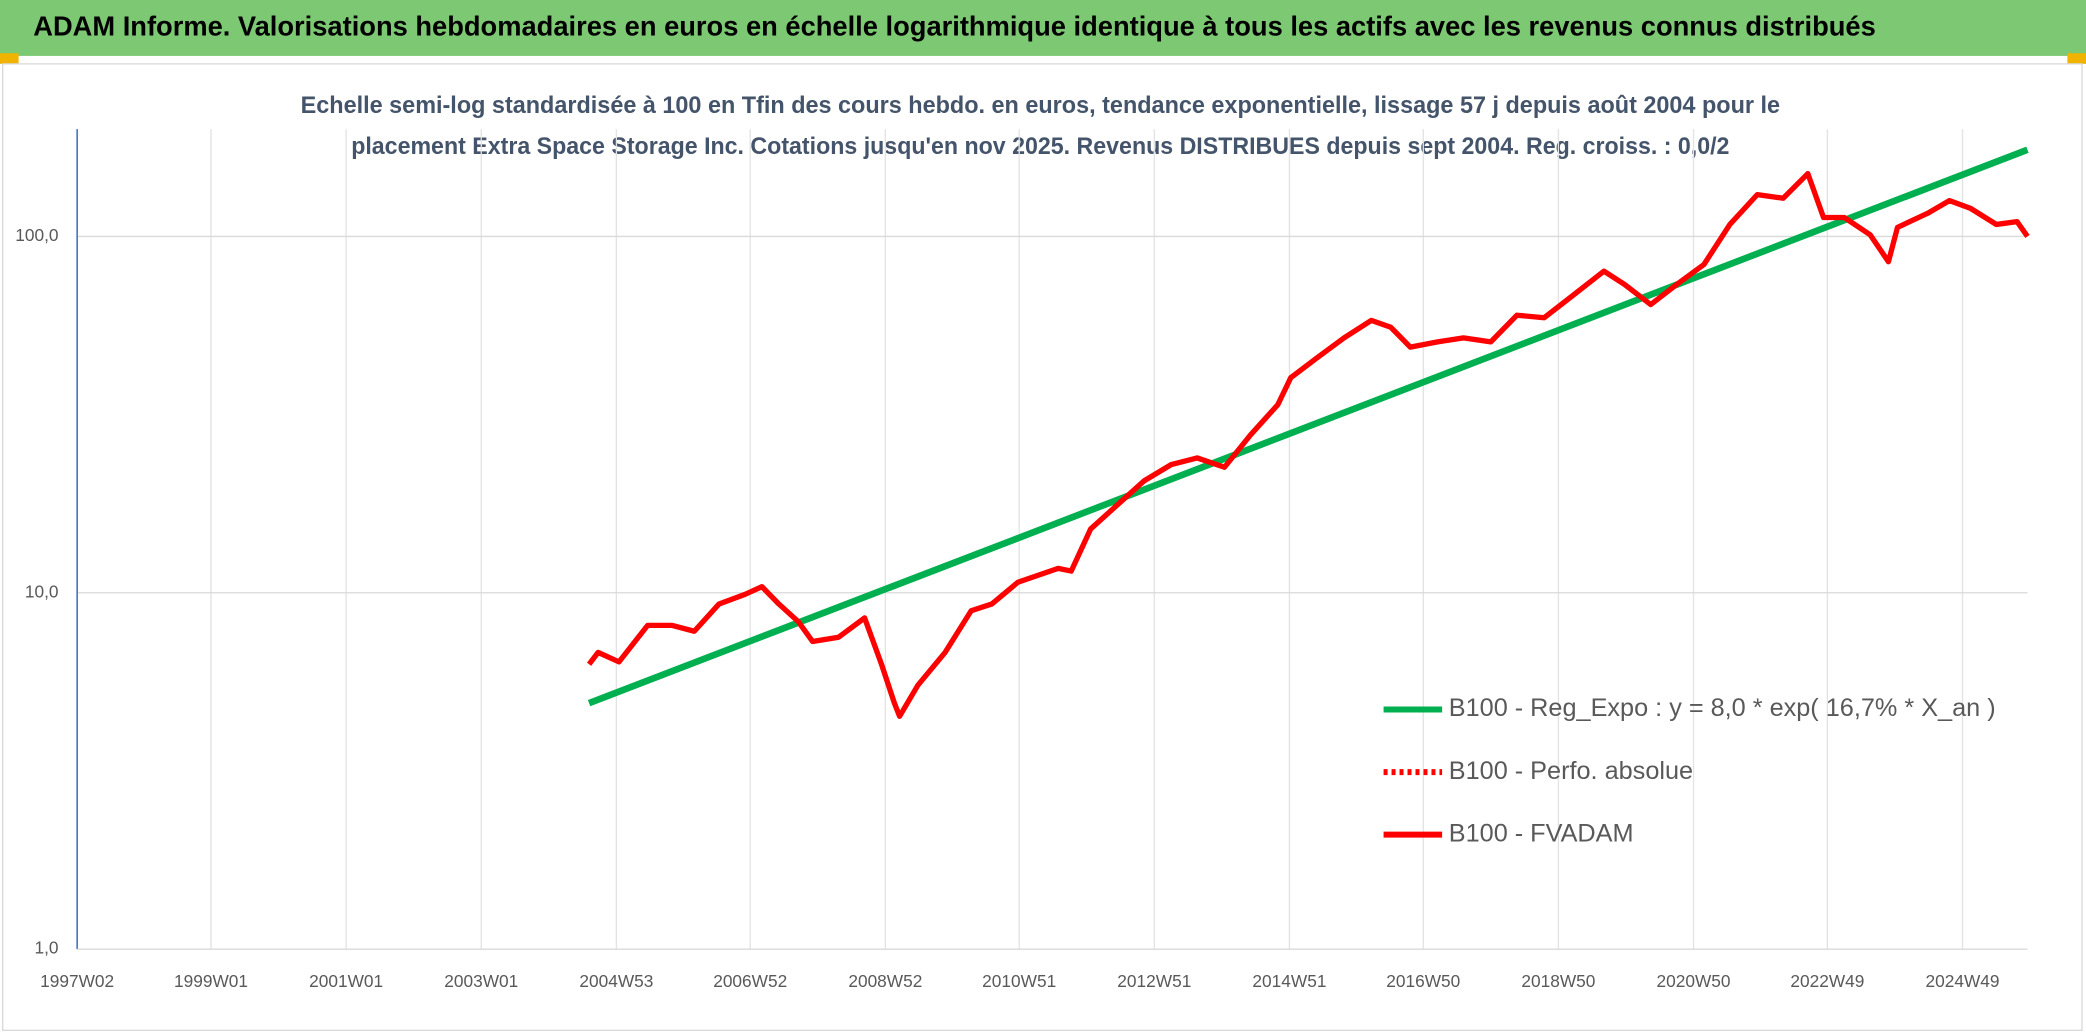 The height and width of the screenshot is (1033, 2086). What do you see at coordinates (211, 981) in the screenshot?
I see `x-tick-label: 1999W01` at bounding box center [211, 981].